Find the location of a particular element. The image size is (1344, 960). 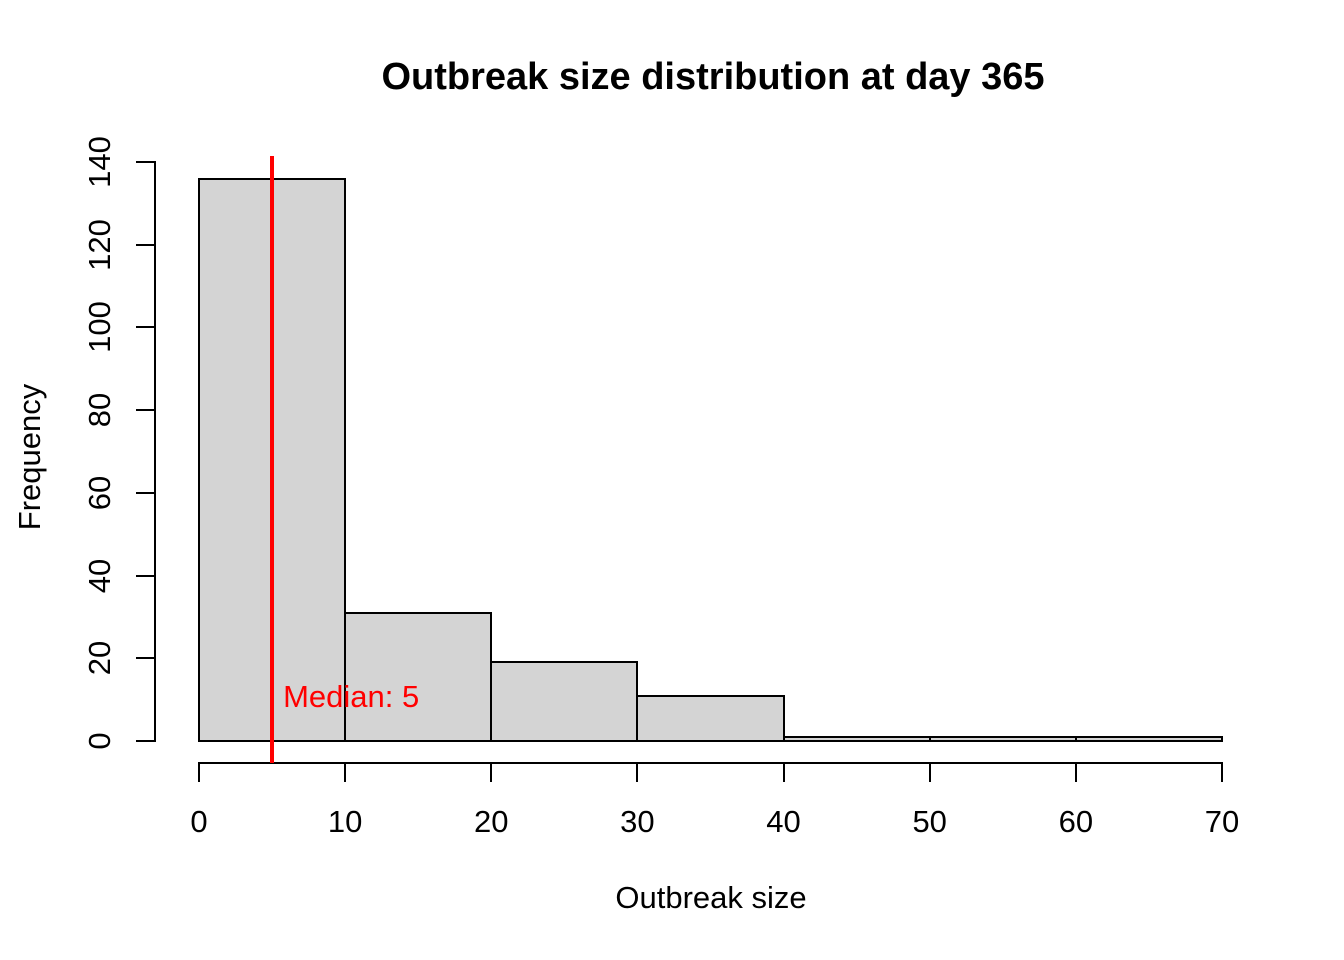

median-line is located at coordinates (272, 459).